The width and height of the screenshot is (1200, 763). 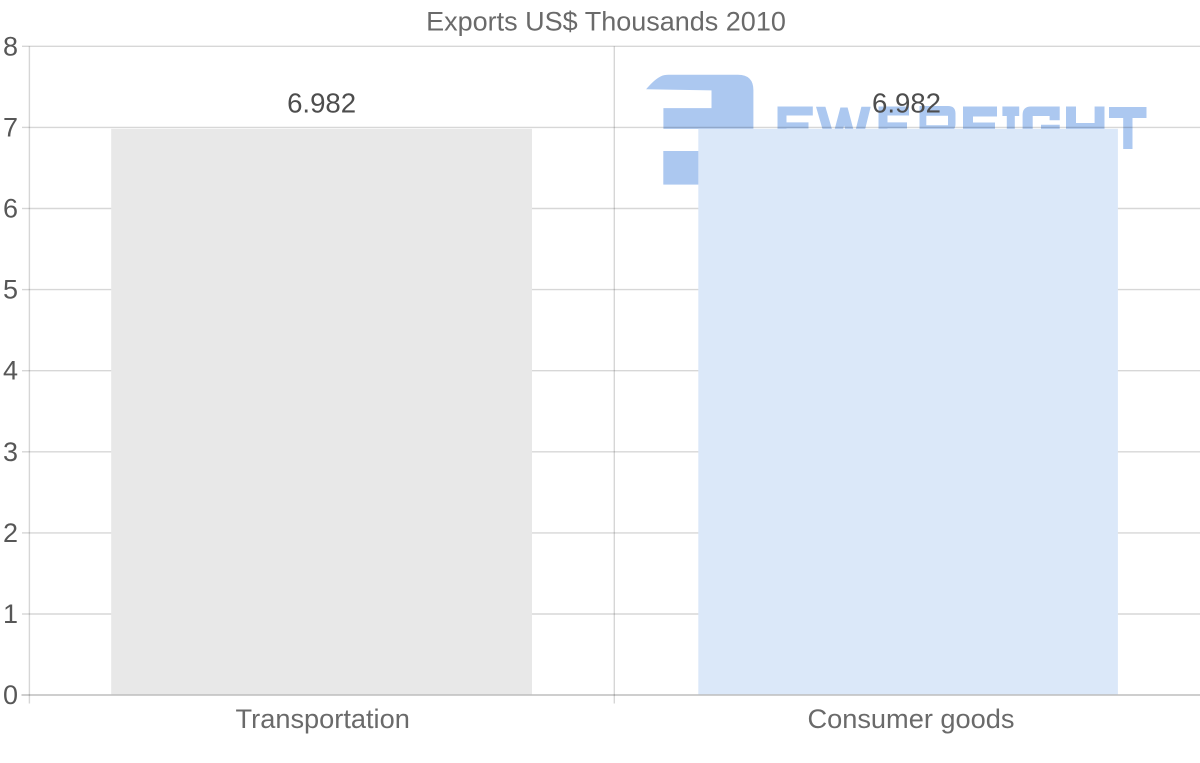 I want to click on svg-text: 2, so click(x=10, y=533).